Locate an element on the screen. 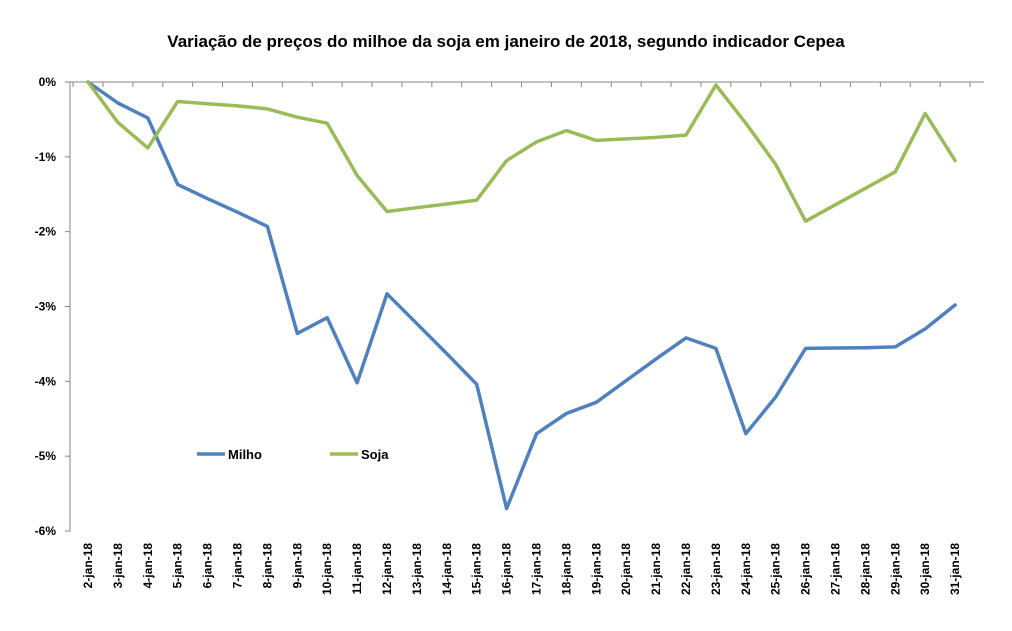 This screenshot has width=1012, height=631. x-tick-label: 30-jan-18 is located at coordinates (925, 569).